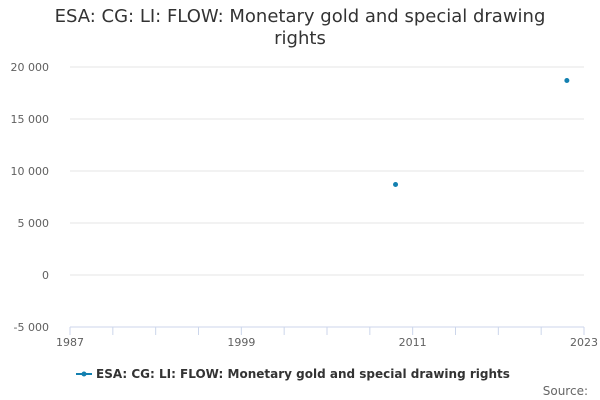 The width and height of the screenshot is (600, 400). Describe the element at coordinates (45, 275) in the screenshot. I see `y-tick-label: 0` at that location.